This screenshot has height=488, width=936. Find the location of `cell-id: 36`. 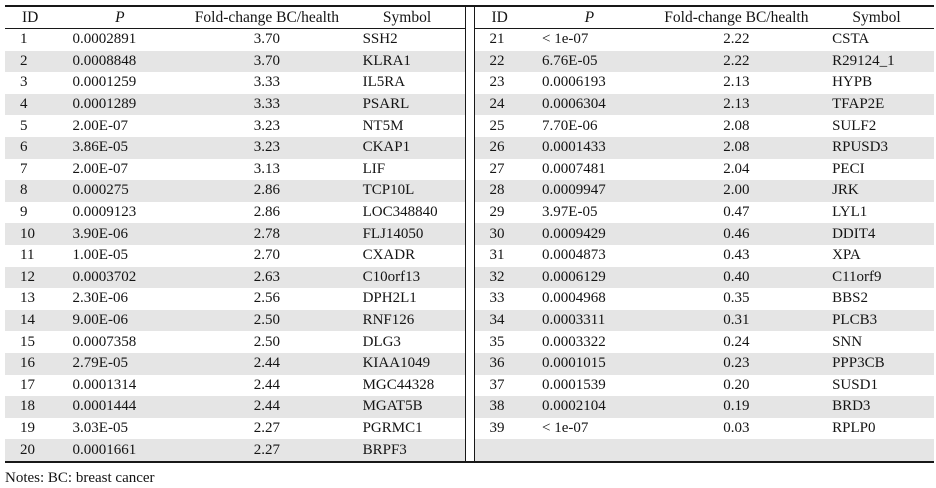

cell-id: 36 is located at coordinates (497, 363).